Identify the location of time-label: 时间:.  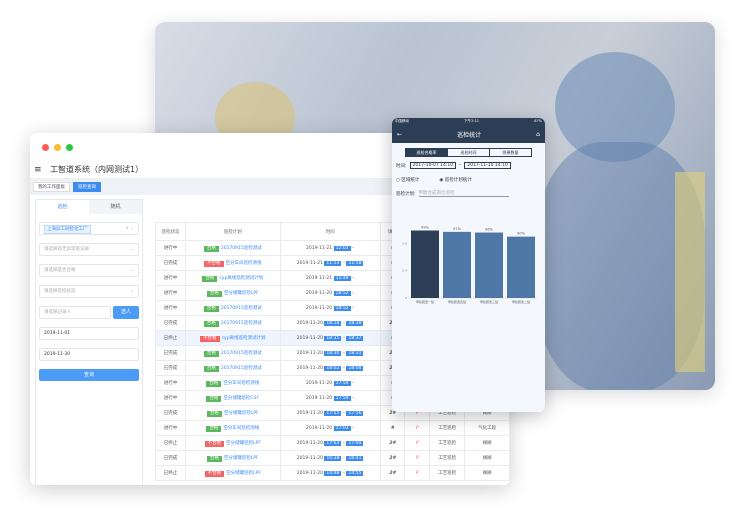
(401, 166).